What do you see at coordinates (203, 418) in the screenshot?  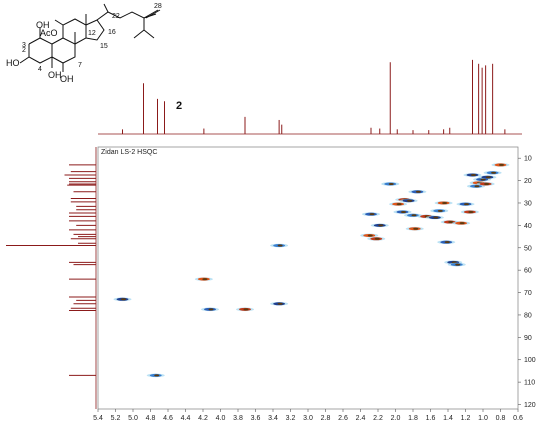 I see `x-tick-label: 4.2` at bounding box center [203, 418].